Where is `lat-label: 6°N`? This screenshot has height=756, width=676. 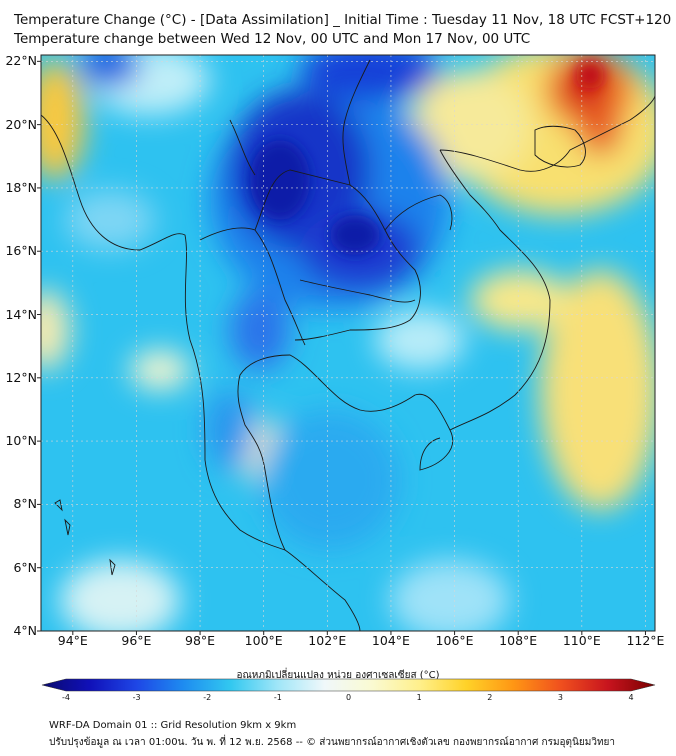 lat-label: 6°N is located at coordinates (25, 567).